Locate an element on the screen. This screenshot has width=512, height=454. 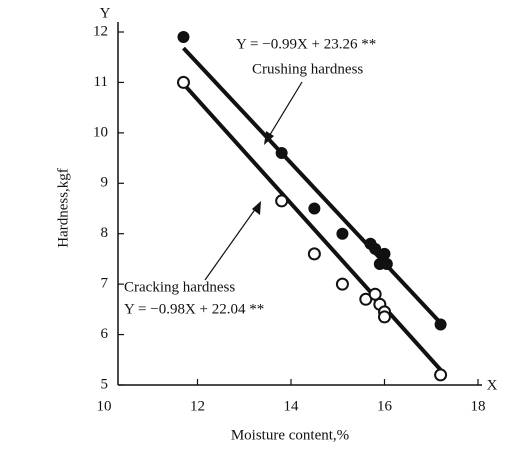
x-tick-label: 18 is located at coordinates (478, 406).